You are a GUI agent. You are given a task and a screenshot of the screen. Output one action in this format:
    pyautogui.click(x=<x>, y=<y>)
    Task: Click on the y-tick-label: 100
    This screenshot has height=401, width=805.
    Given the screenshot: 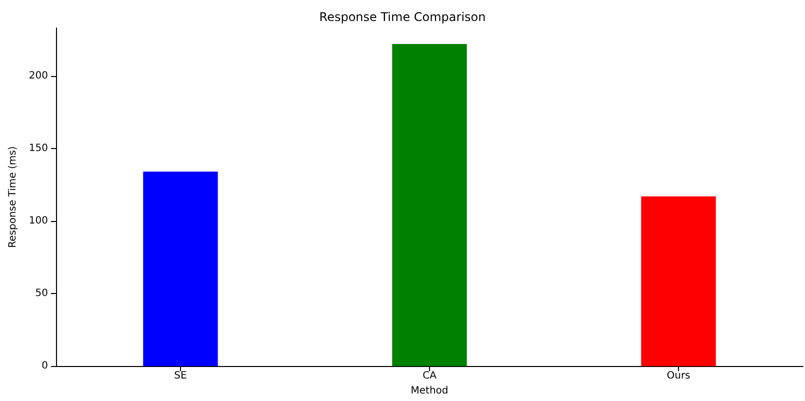 What is the action you would take?
    pyautogui.click(x=38, y=220)
    